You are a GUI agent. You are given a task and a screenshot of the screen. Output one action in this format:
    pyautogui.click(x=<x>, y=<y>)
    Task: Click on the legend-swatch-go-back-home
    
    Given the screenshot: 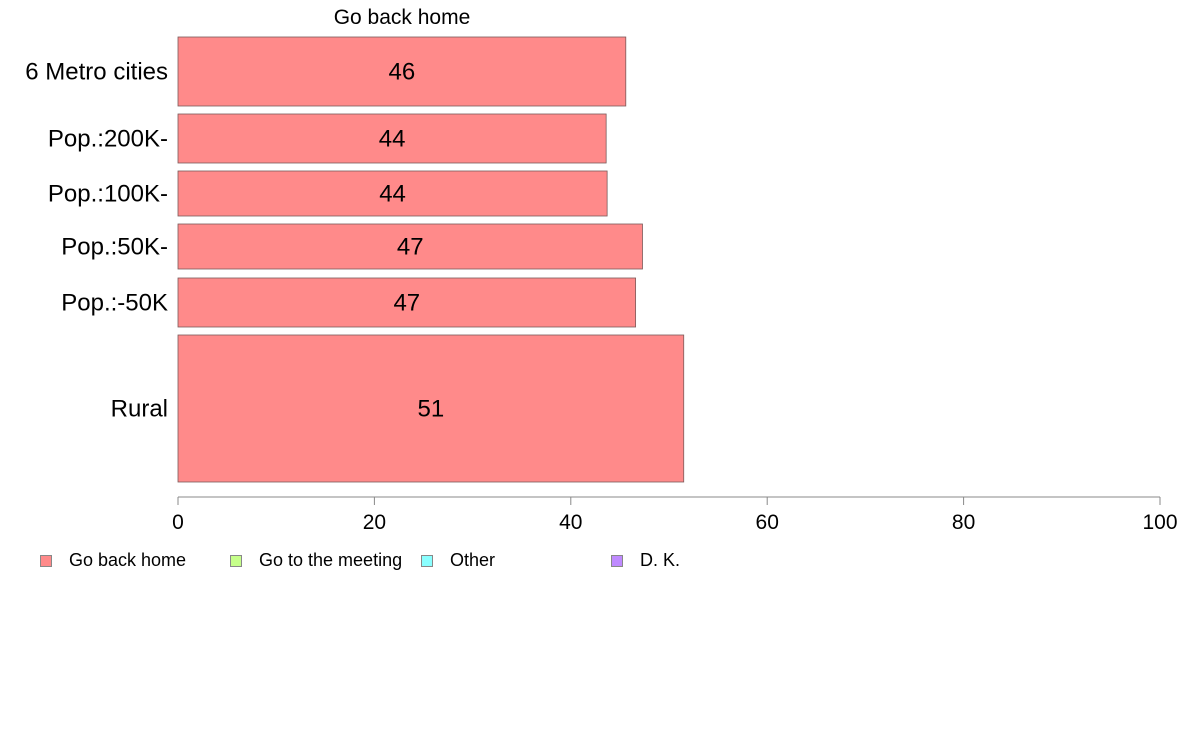 What is the action you would take?
    pyautogui.click(x=46, y=560)
    